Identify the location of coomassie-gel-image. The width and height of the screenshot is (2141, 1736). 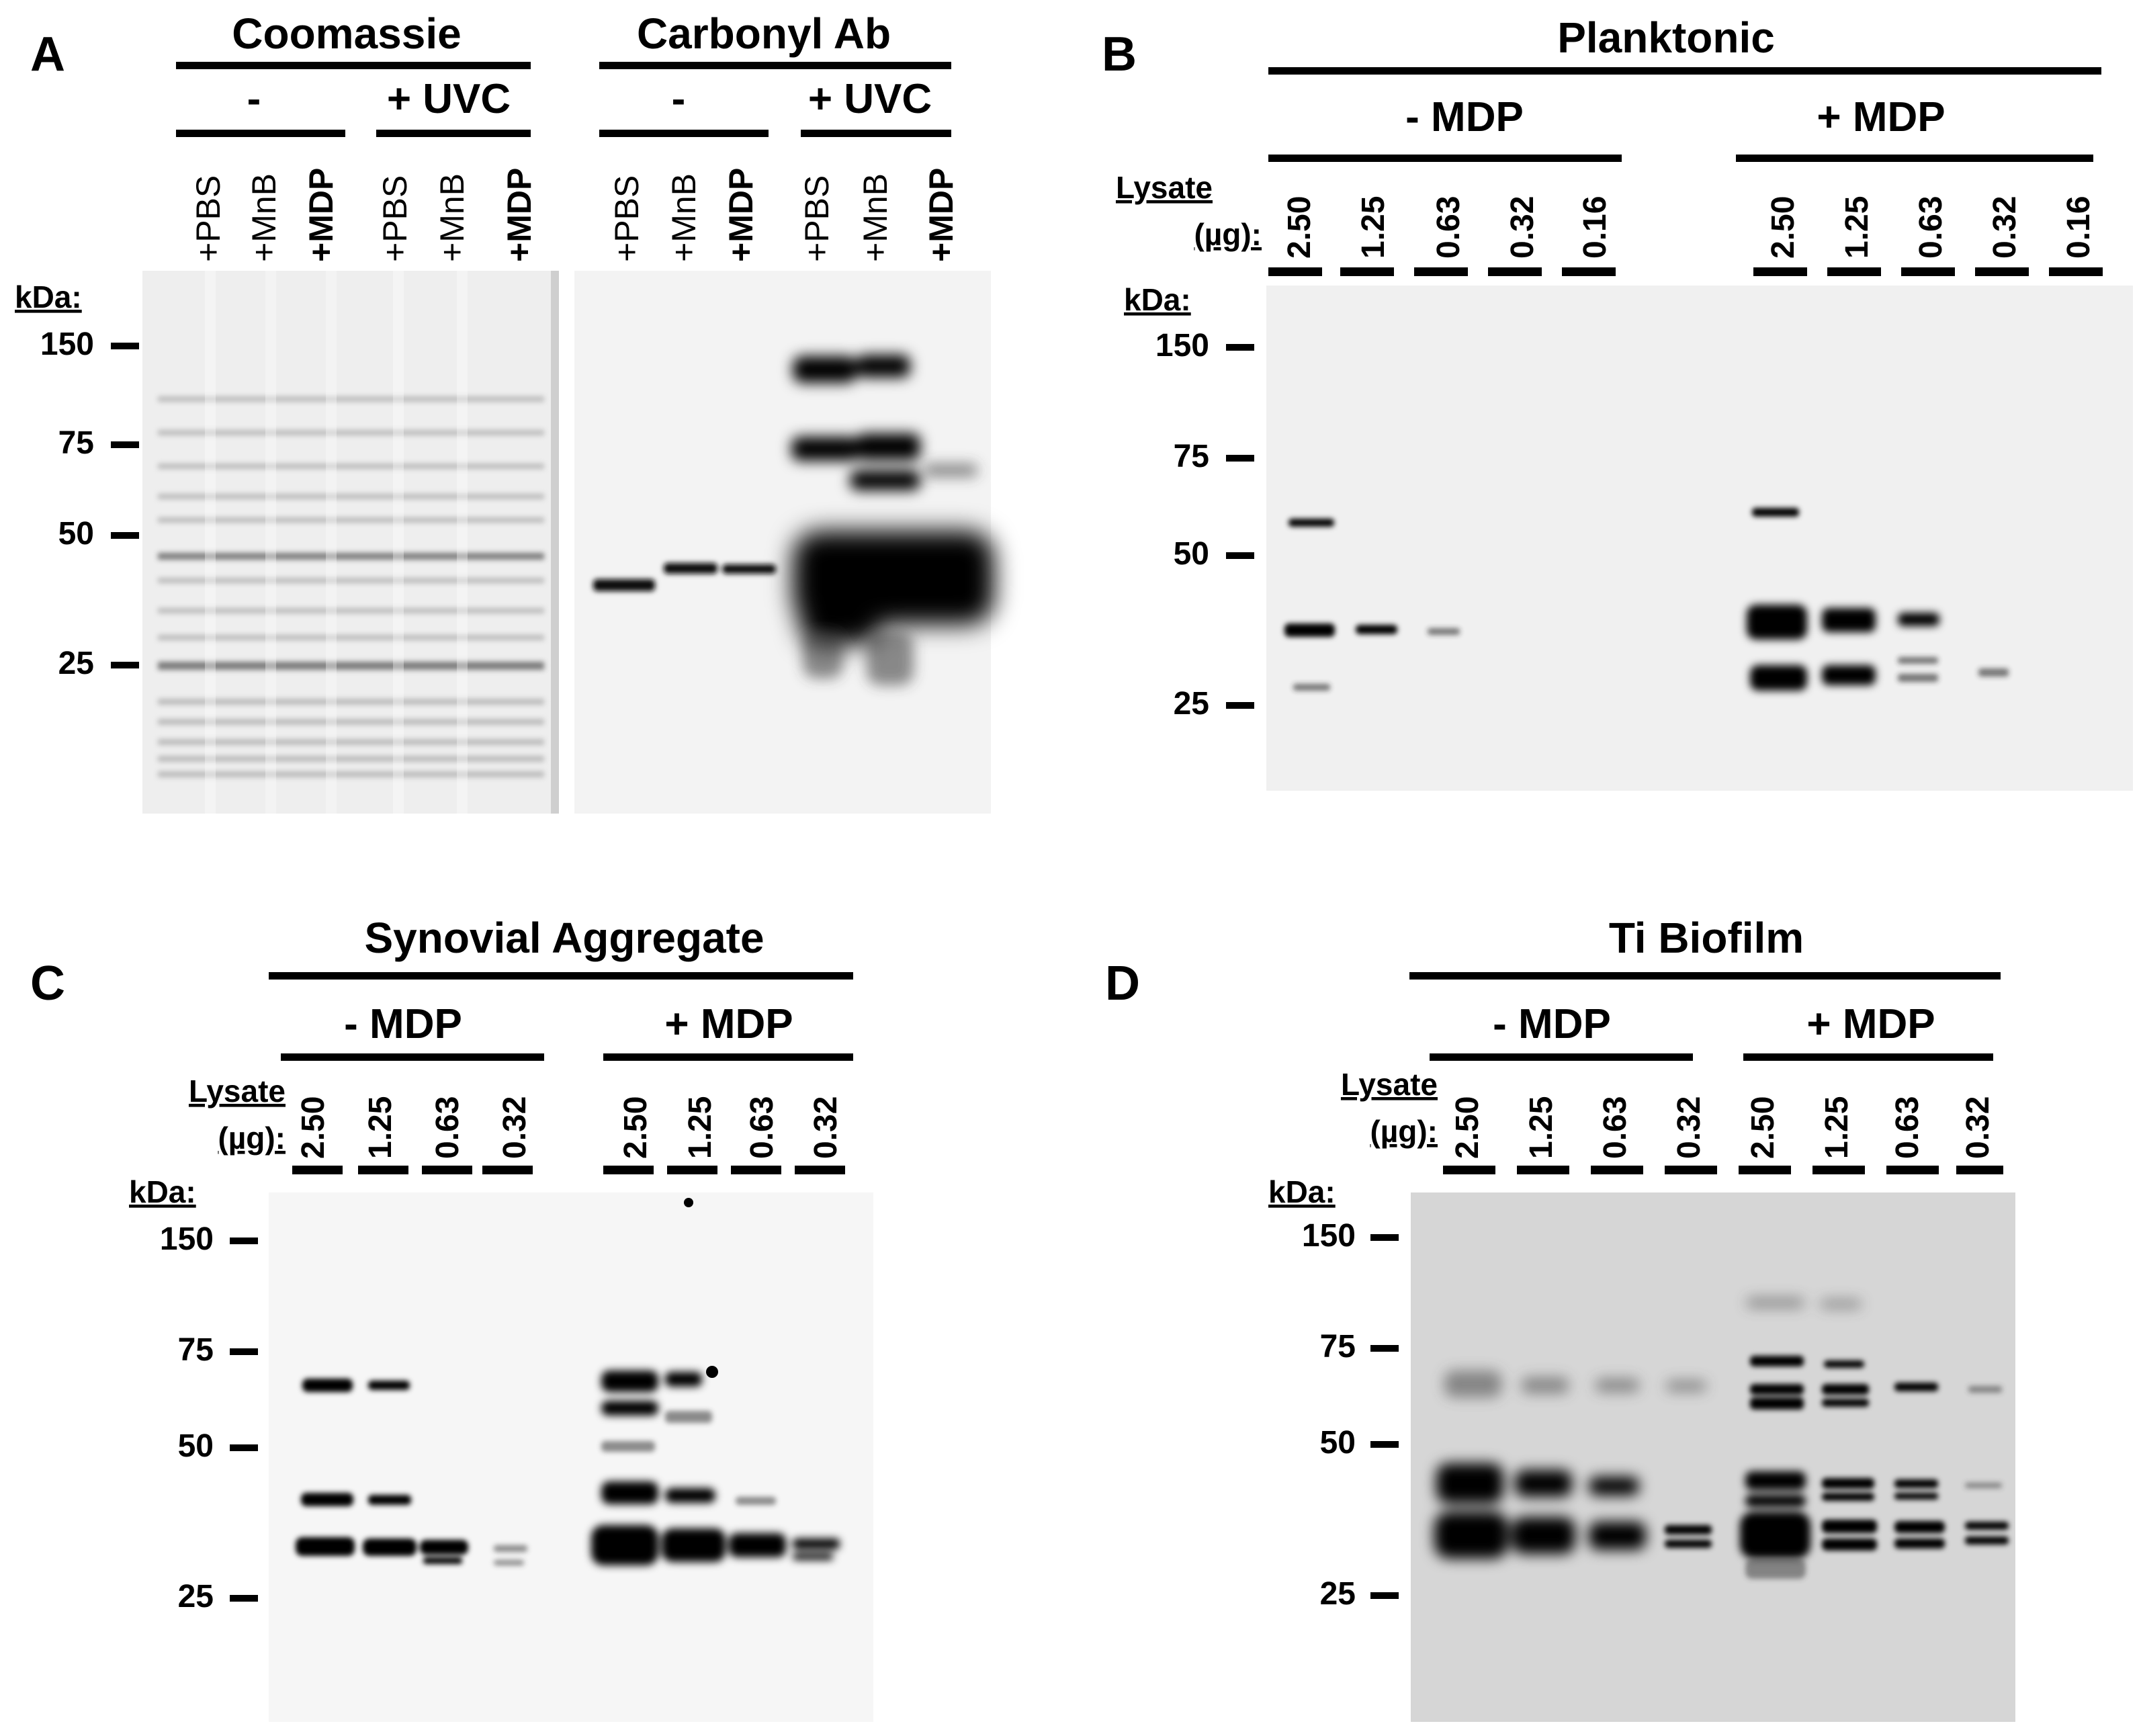
(350, 543).